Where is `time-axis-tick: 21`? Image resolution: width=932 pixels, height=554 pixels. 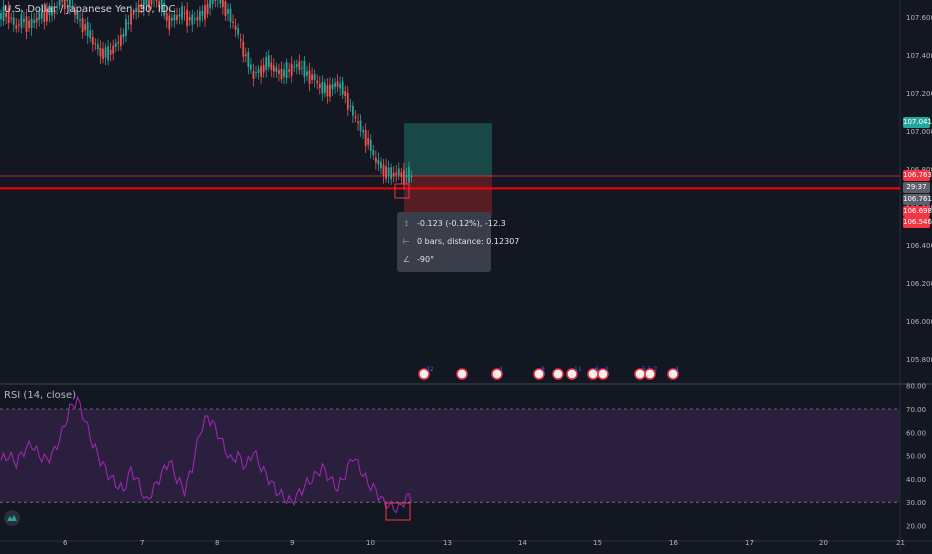
time-axis-tick: 21 is located at coordinates (900, 543).